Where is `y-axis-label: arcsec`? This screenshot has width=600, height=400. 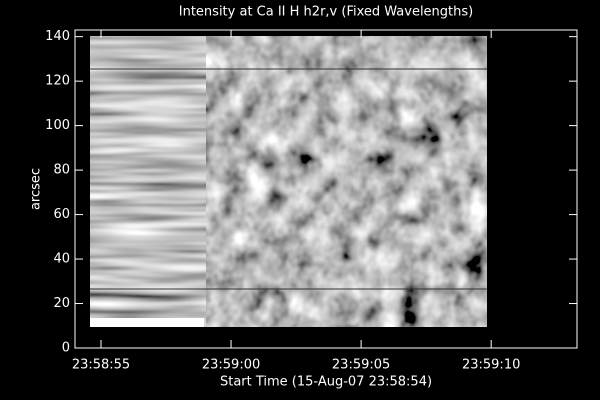
y-axis-label: arcsec is located at coordinates (36, 189).